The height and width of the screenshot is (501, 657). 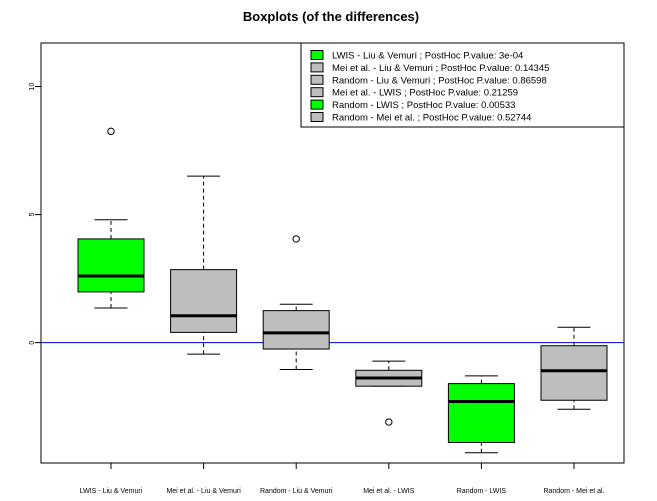 I want to click on legend-box, so click(x=462, y=85).